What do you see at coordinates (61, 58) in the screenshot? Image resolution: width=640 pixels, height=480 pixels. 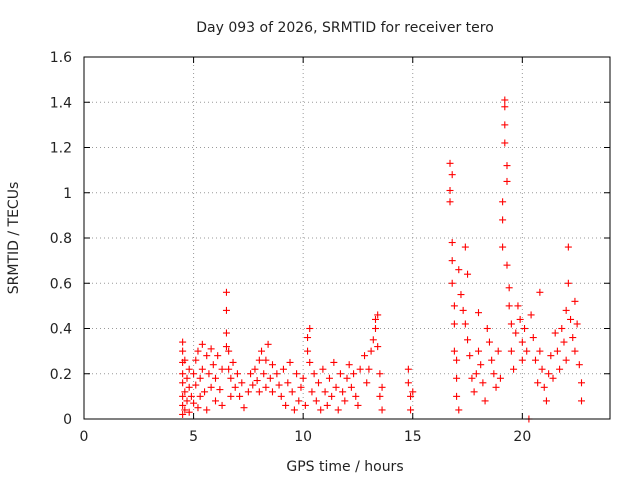 I see `y-tick-label: 1.6` at bounding box center [61, 58].